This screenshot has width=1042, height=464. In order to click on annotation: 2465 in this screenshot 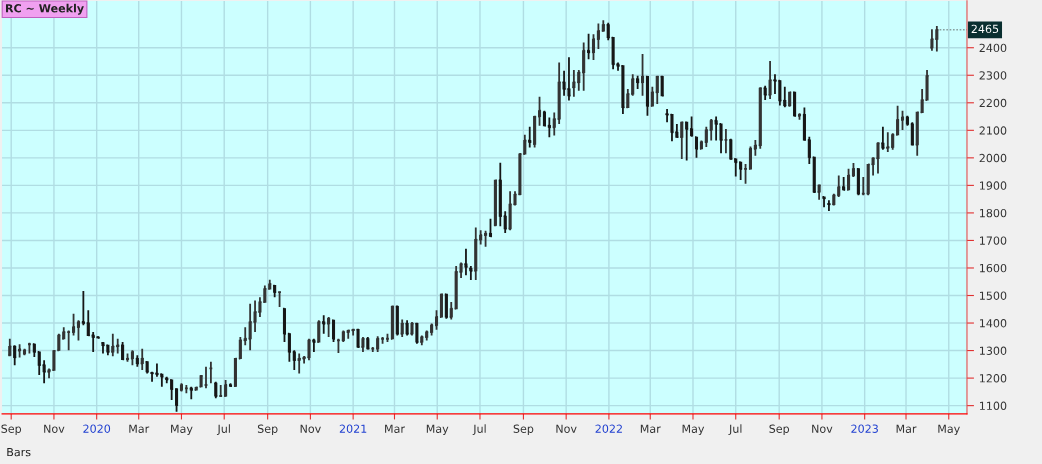, I will do `click(985, 29)`.